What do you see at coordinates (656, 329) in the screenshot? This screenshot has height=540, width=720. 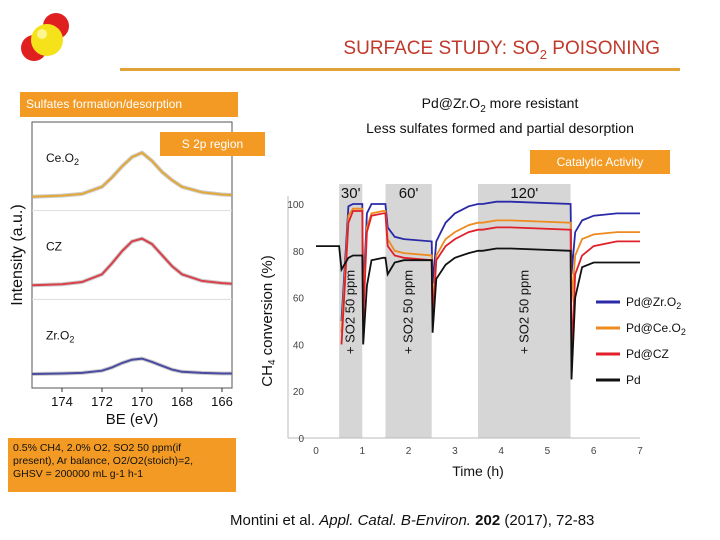 I see `legend-label-pd-ceo2: Pd@Ce.O2` at bounding box center [656, 329].